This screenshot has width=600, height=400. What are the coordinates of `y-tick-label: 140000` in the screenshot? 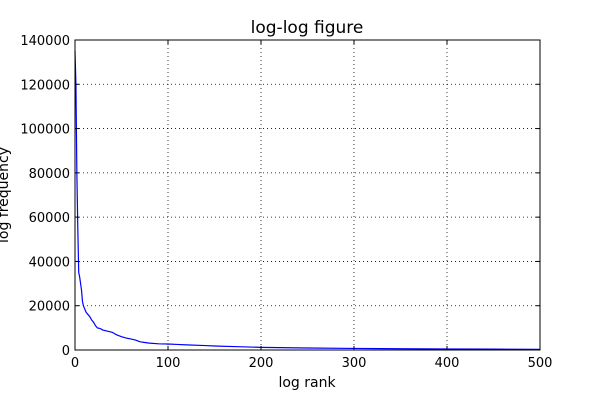 It's located at (45, 41).